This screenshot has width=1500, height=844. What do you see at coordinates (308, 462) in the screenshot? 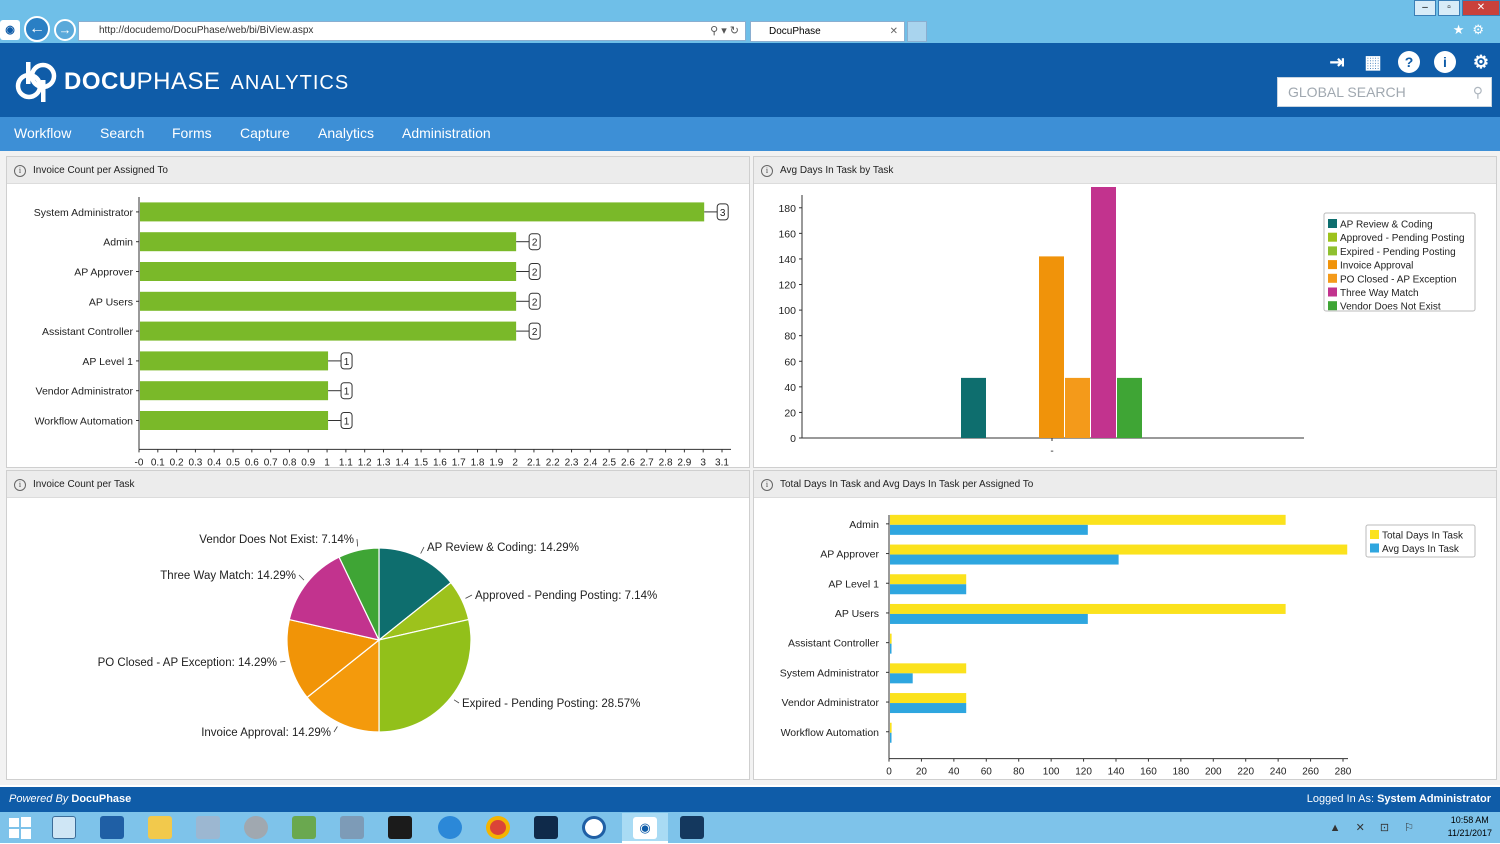
I see `x-tick-label: 0.9` at bounding box center [308, 462].